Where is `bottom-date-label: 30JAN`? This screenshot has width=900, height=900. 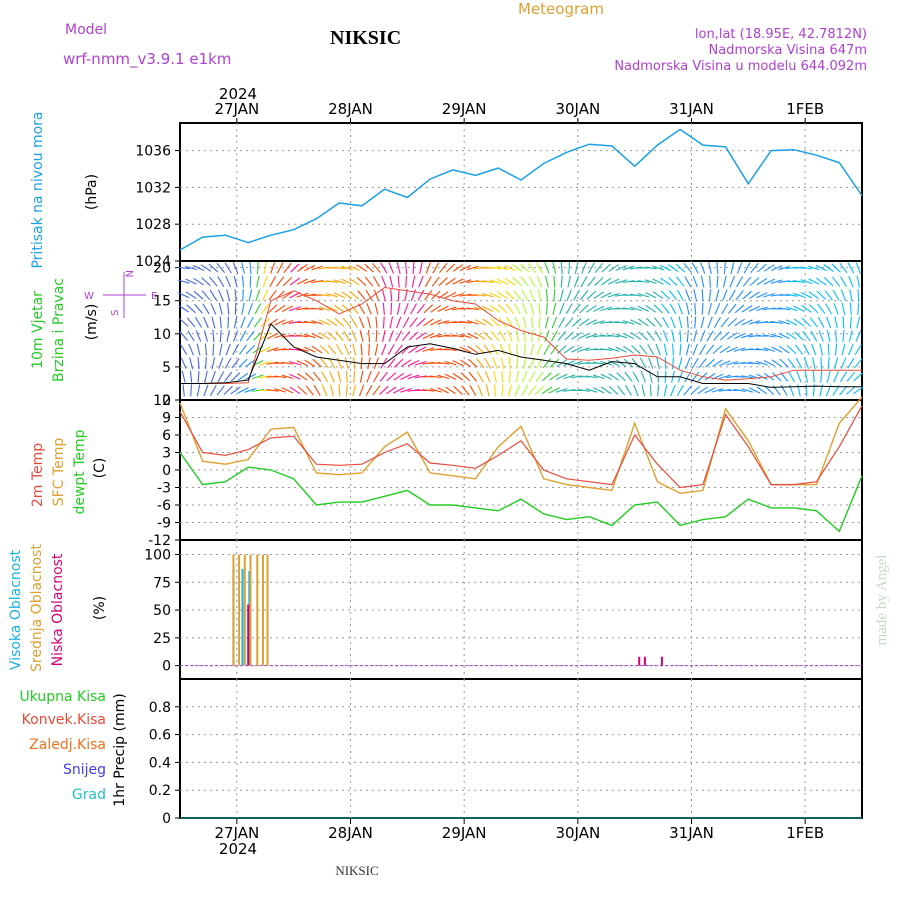 bottom-date-label: 30JAN is located at coordinates (577, 833).